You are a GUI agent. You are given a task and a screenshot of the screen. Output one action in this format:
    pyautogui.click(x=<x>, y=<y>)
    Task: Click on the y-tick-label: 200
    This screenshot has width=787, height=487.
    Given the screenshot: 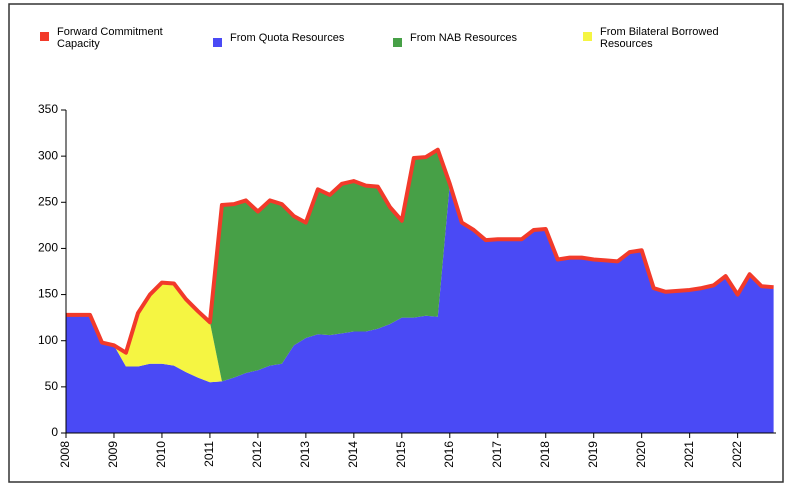 What is the action you would take?
    pyautogui.click(x=48, y=248)
    